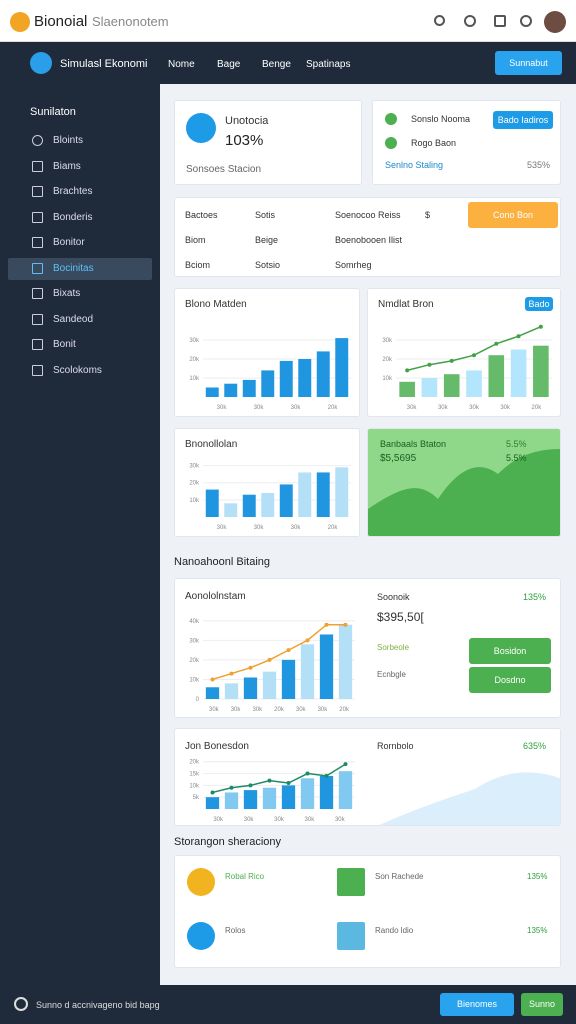 The image size is (576, 1024). Describe the element at coordinates (439, 20) in the screenshot. I see `search-icon` at that location.